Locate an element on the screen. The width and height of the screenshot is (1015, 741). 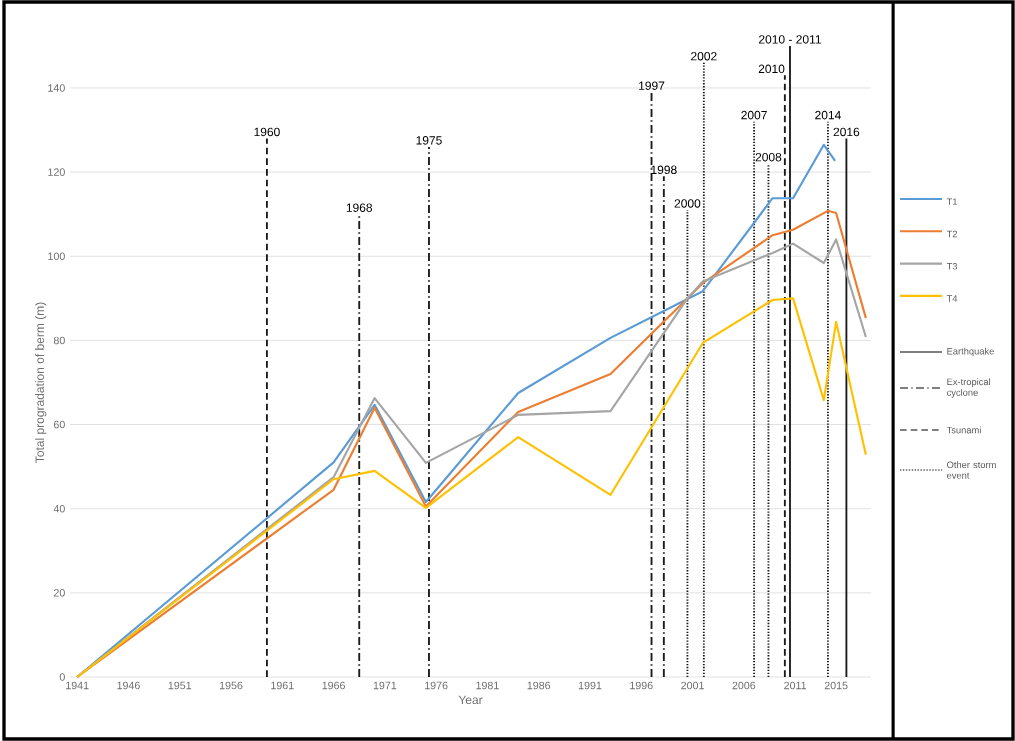
y-tick-label: 20 is located at coordinates (59, 593).